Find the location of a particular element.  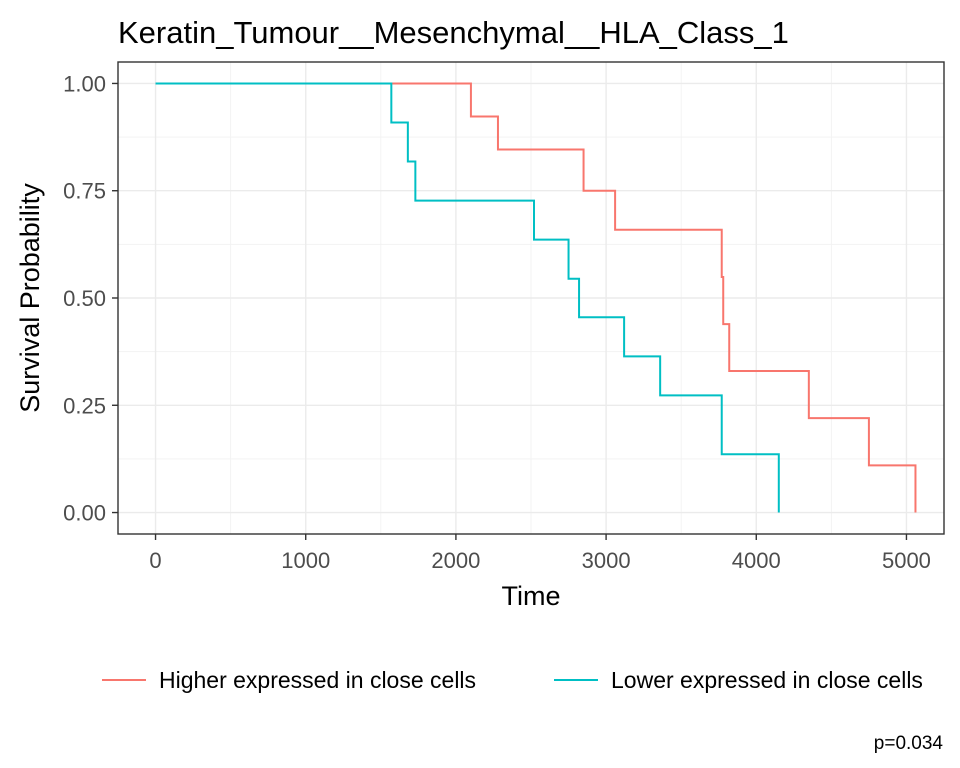

x-tick-label: 3000 is located at coordinates (606, 560).